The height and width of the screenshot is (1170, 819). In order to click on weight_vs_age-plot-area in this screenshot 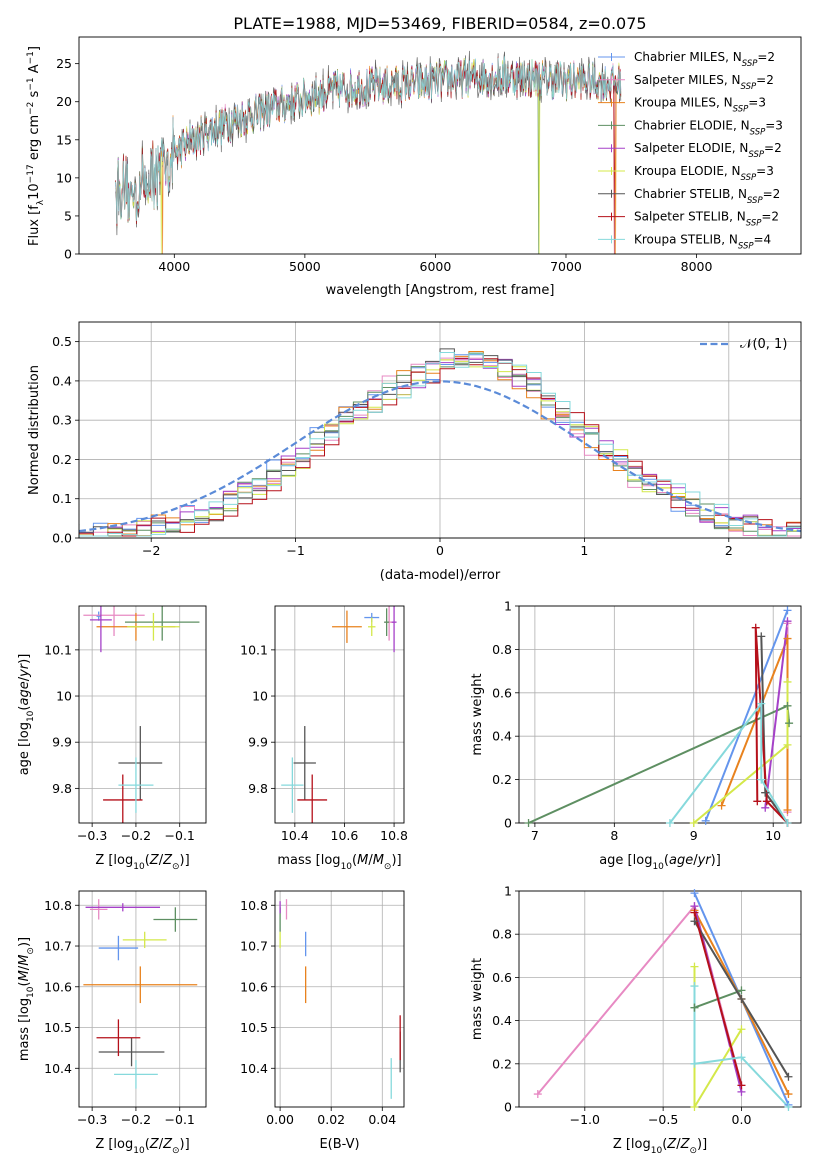, I will do `click(659, 716)`.